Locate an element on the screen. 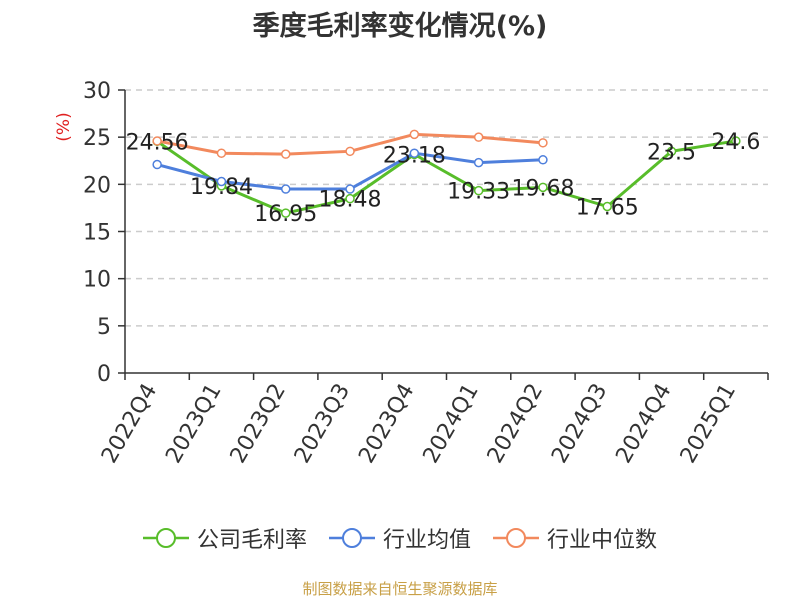  y-tick-label: 25 is located at coordinates (97, 138).